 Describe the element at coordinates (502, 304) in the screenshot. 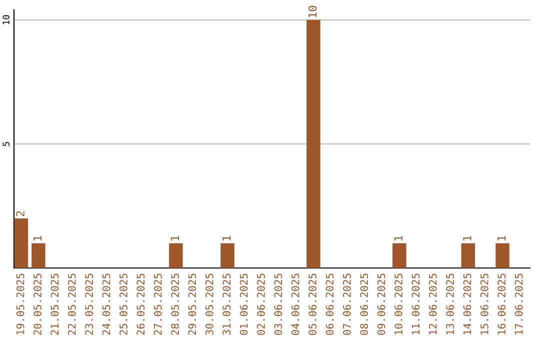

I see `x-tick-label: 16.06.2025` at that location.